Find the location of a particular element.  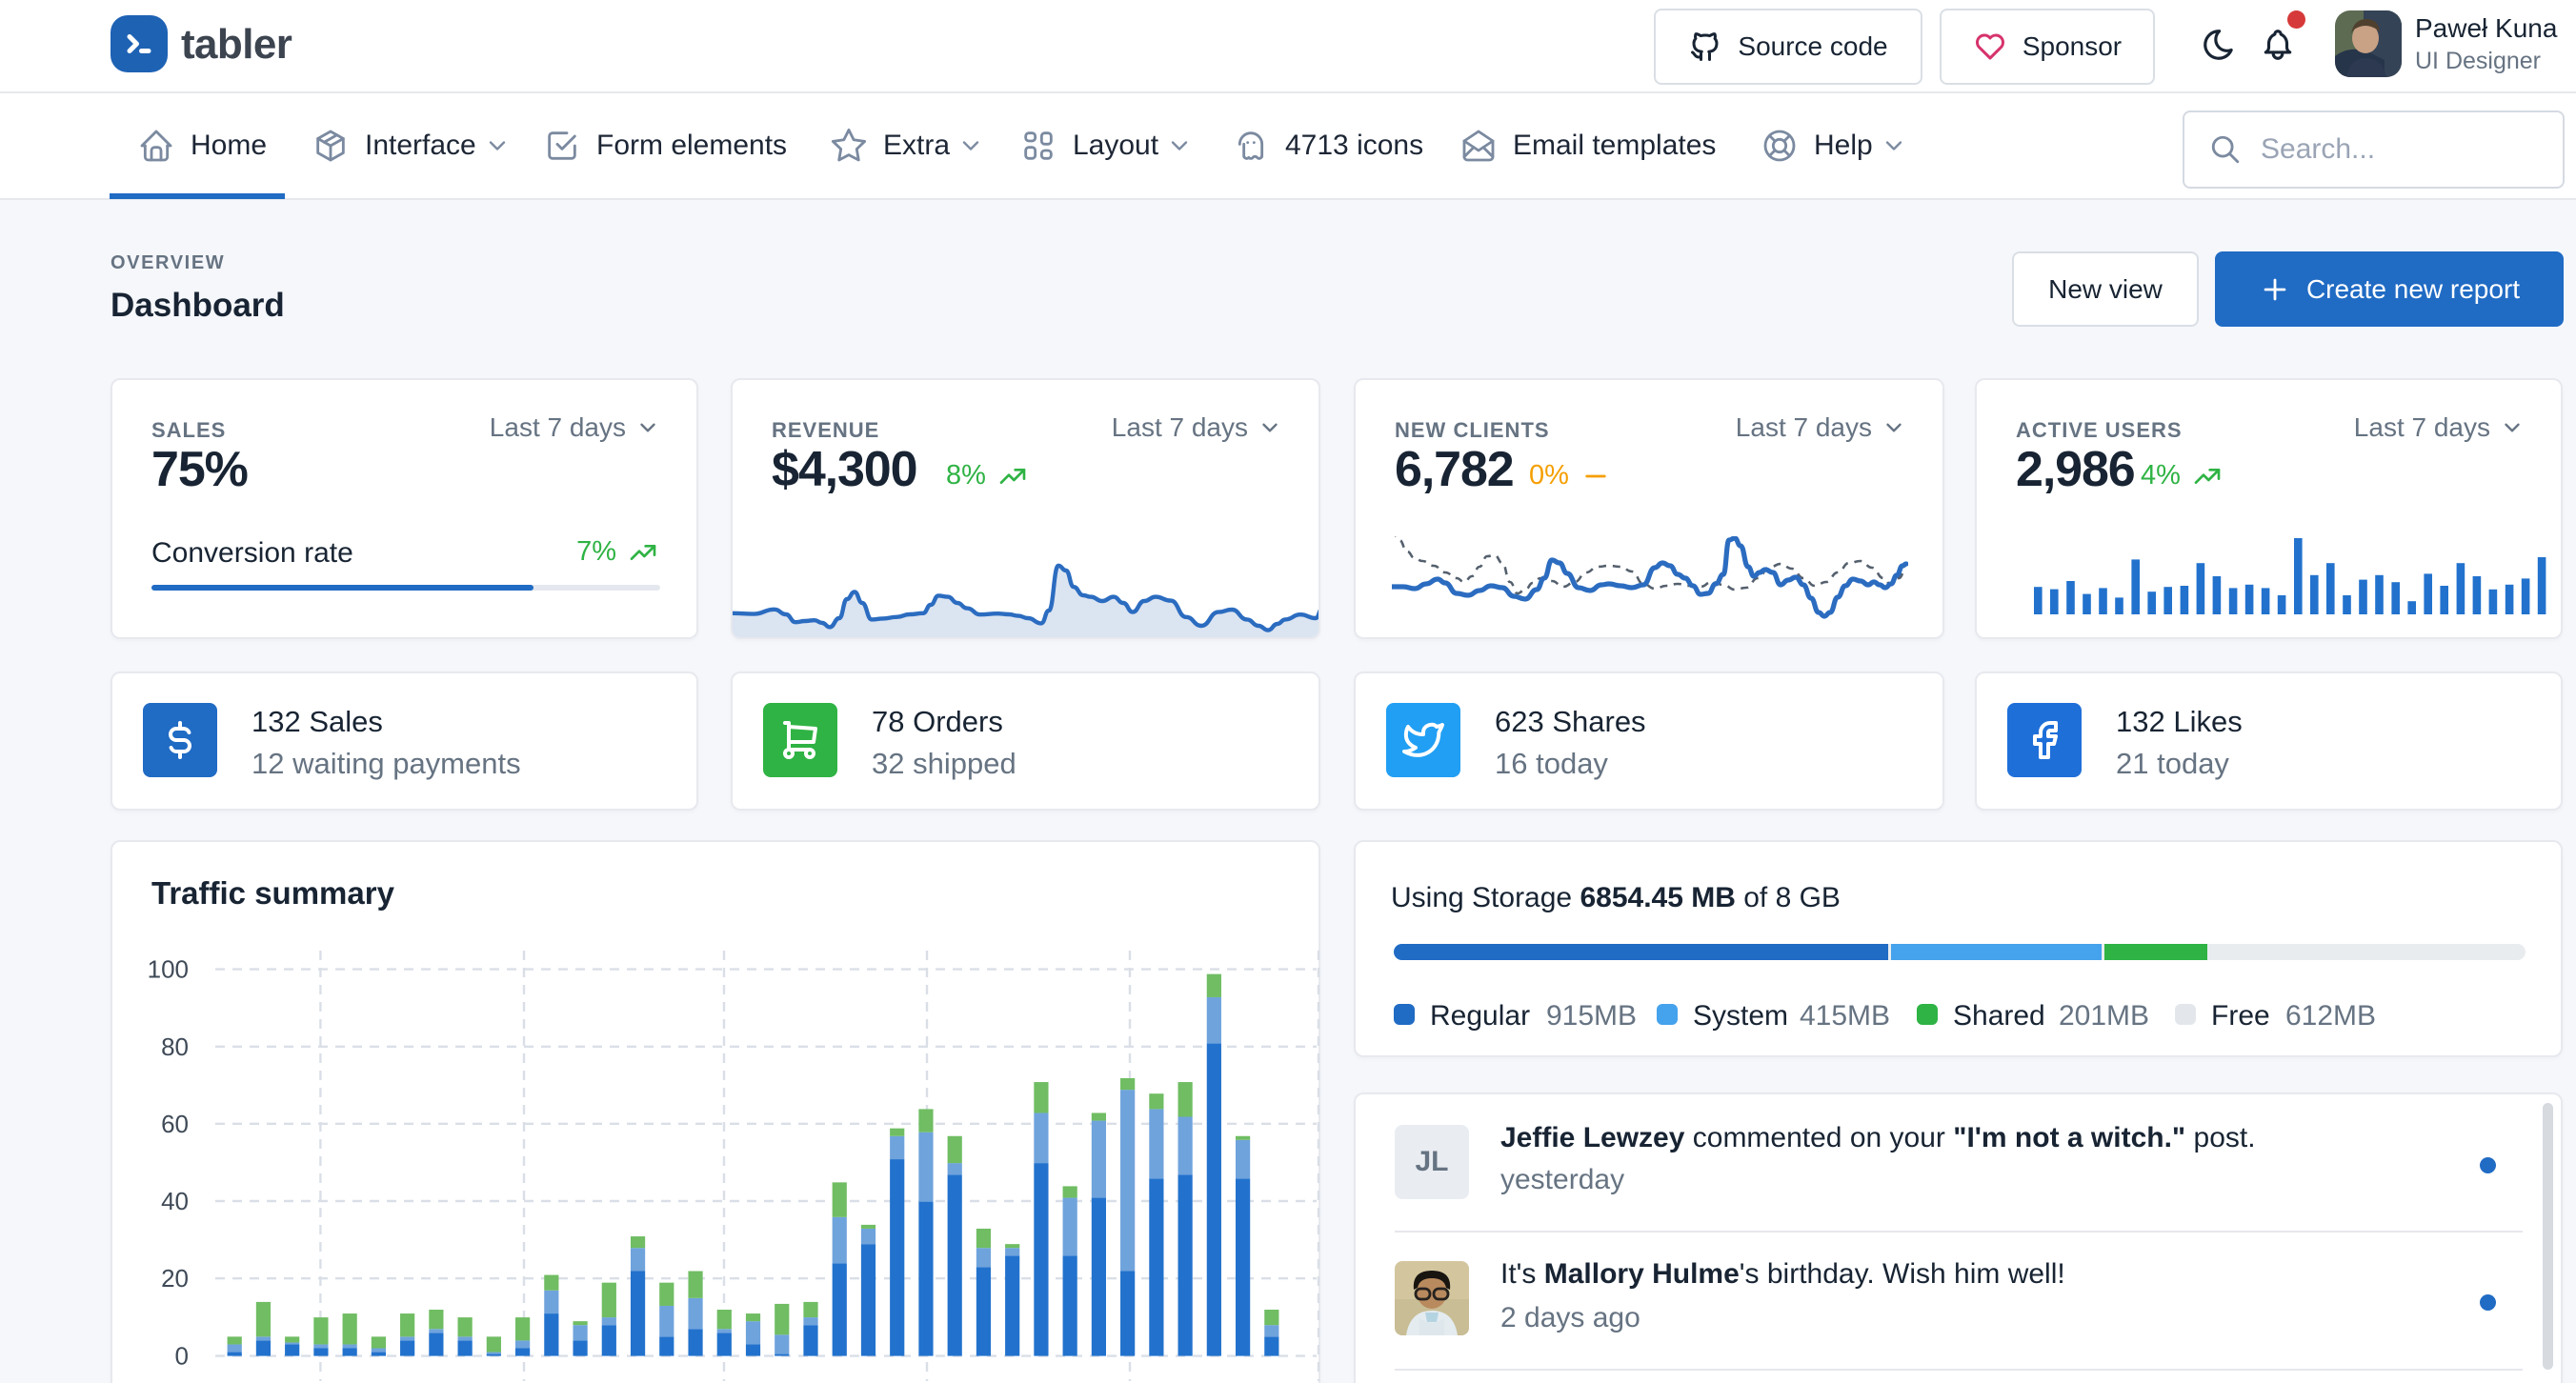

svg-text: 80 is located at coordinates (175, 1046).